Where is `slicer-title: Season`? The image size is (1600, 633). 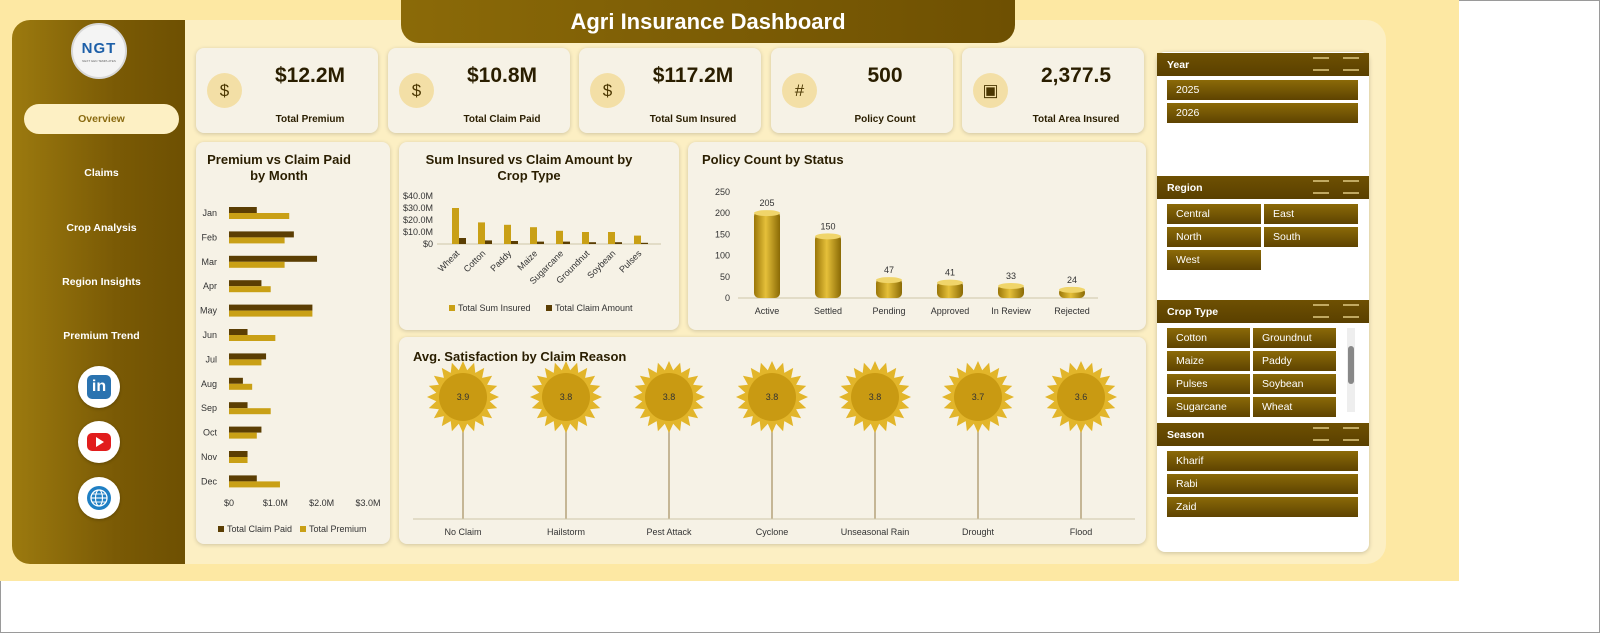
slicer-title: Season is located at coordinates (1186, 434).